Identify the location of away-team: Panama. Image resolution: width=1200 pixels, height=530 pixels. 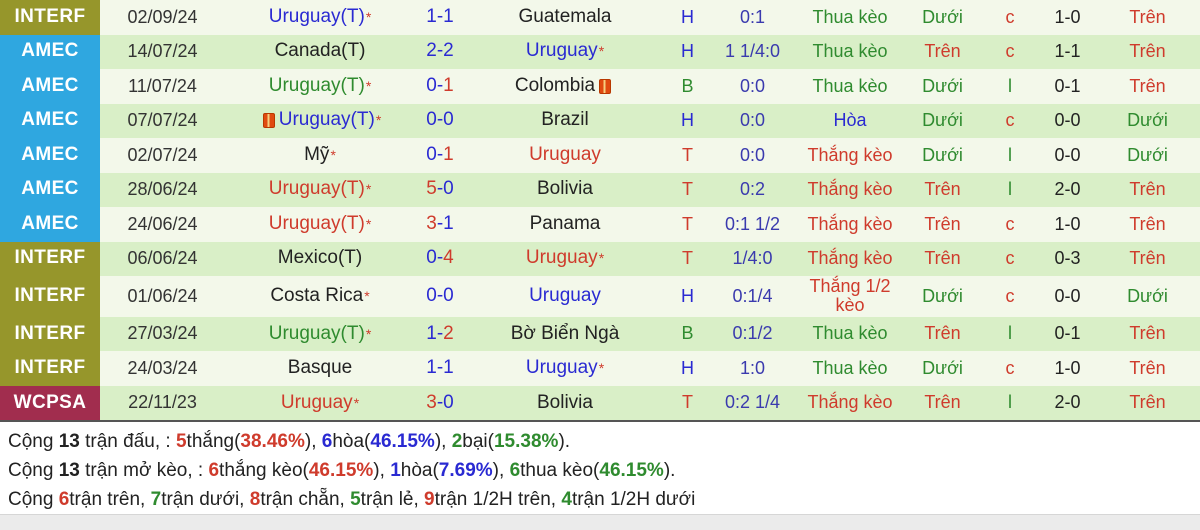
(565, 224).